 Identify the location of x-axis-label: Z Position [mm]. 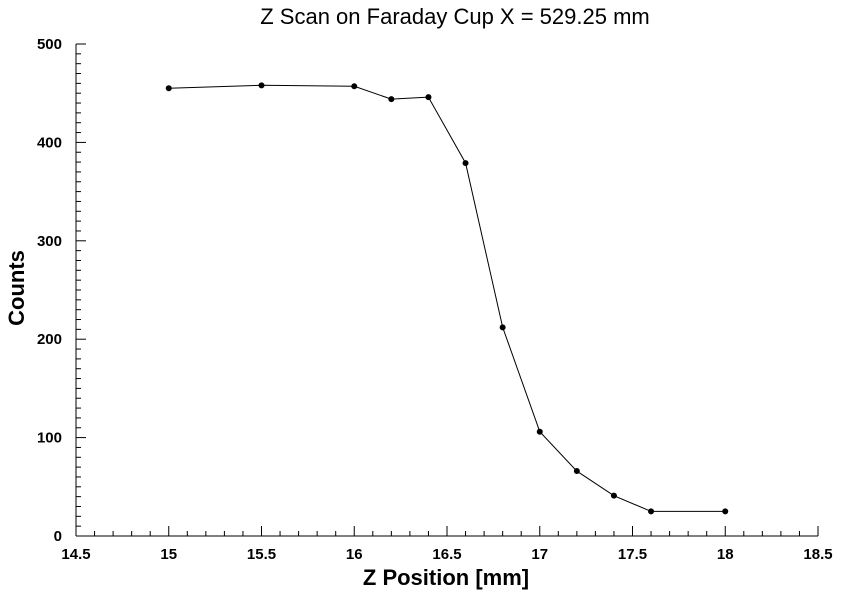
(446, 577).